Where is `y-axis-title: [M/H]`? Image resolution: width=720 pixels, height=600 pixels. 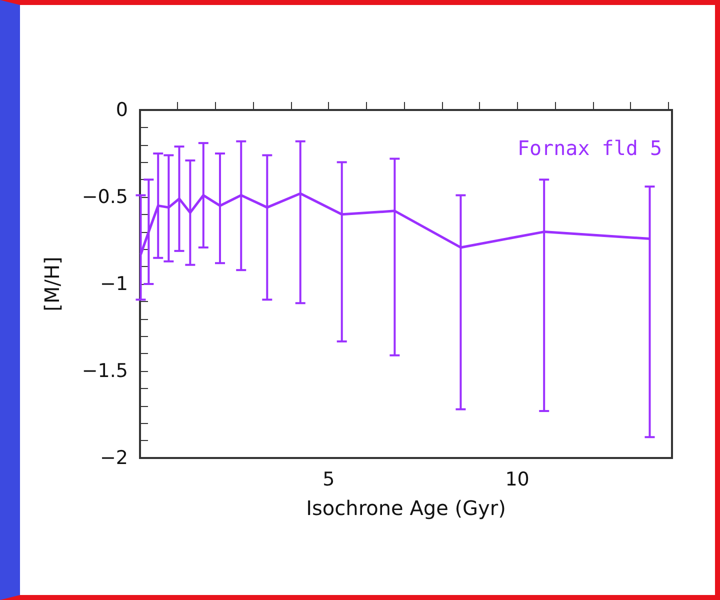
y-axis-title: [M/H] is located at coordinates (52, 284).